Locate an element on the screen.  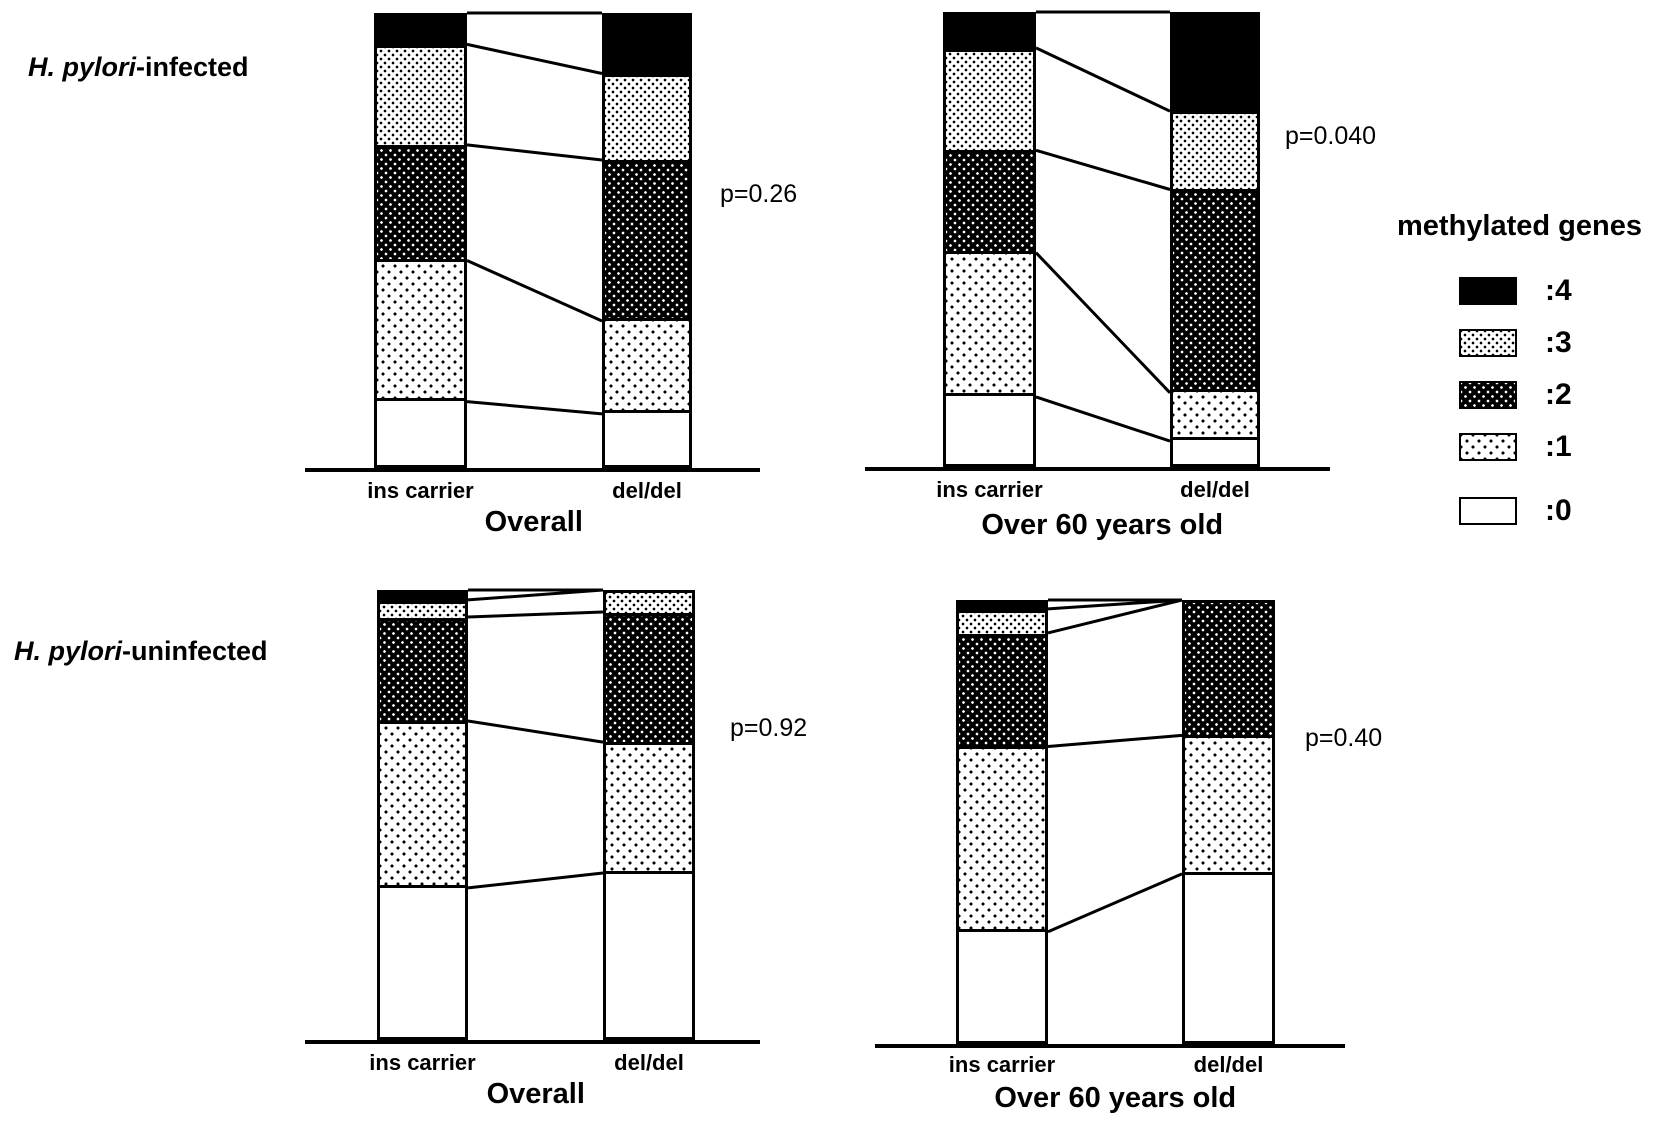
group-label-uninfected-rest: -uninfected is located at coordinates (195, 651).